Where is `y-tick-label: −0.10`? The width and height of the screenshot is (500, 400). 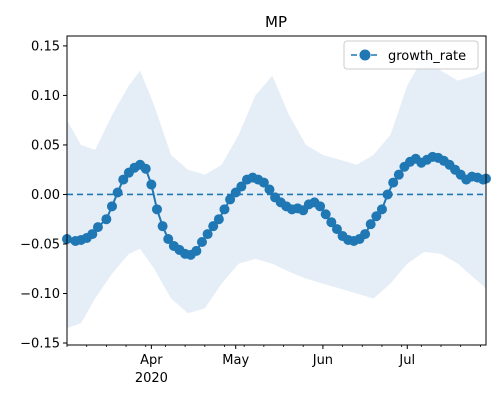
y-tick-label: −0.10 is located at coordinates (40, 294).